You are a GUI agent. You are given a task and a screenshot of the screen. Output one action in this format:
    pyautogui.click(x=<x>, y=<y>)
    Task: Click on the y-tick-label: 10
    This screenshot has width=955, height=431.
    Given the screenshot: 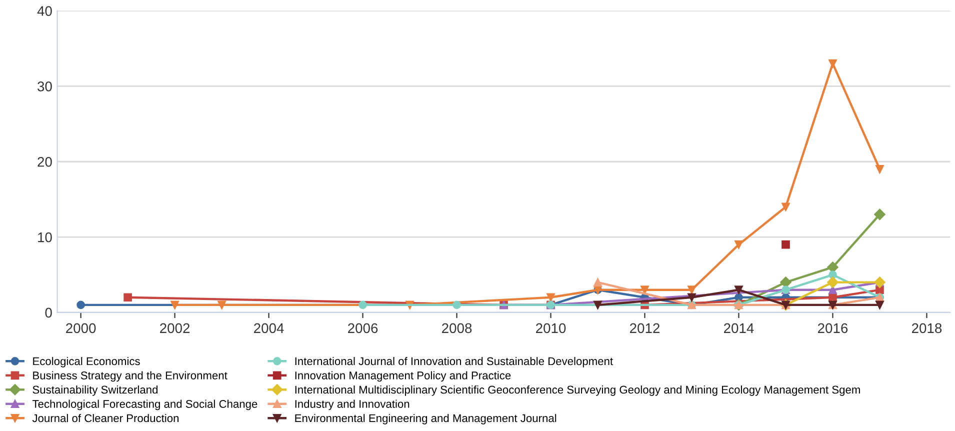 What is the action you would take?
    pyautogui.click(x=45, y=237)
    